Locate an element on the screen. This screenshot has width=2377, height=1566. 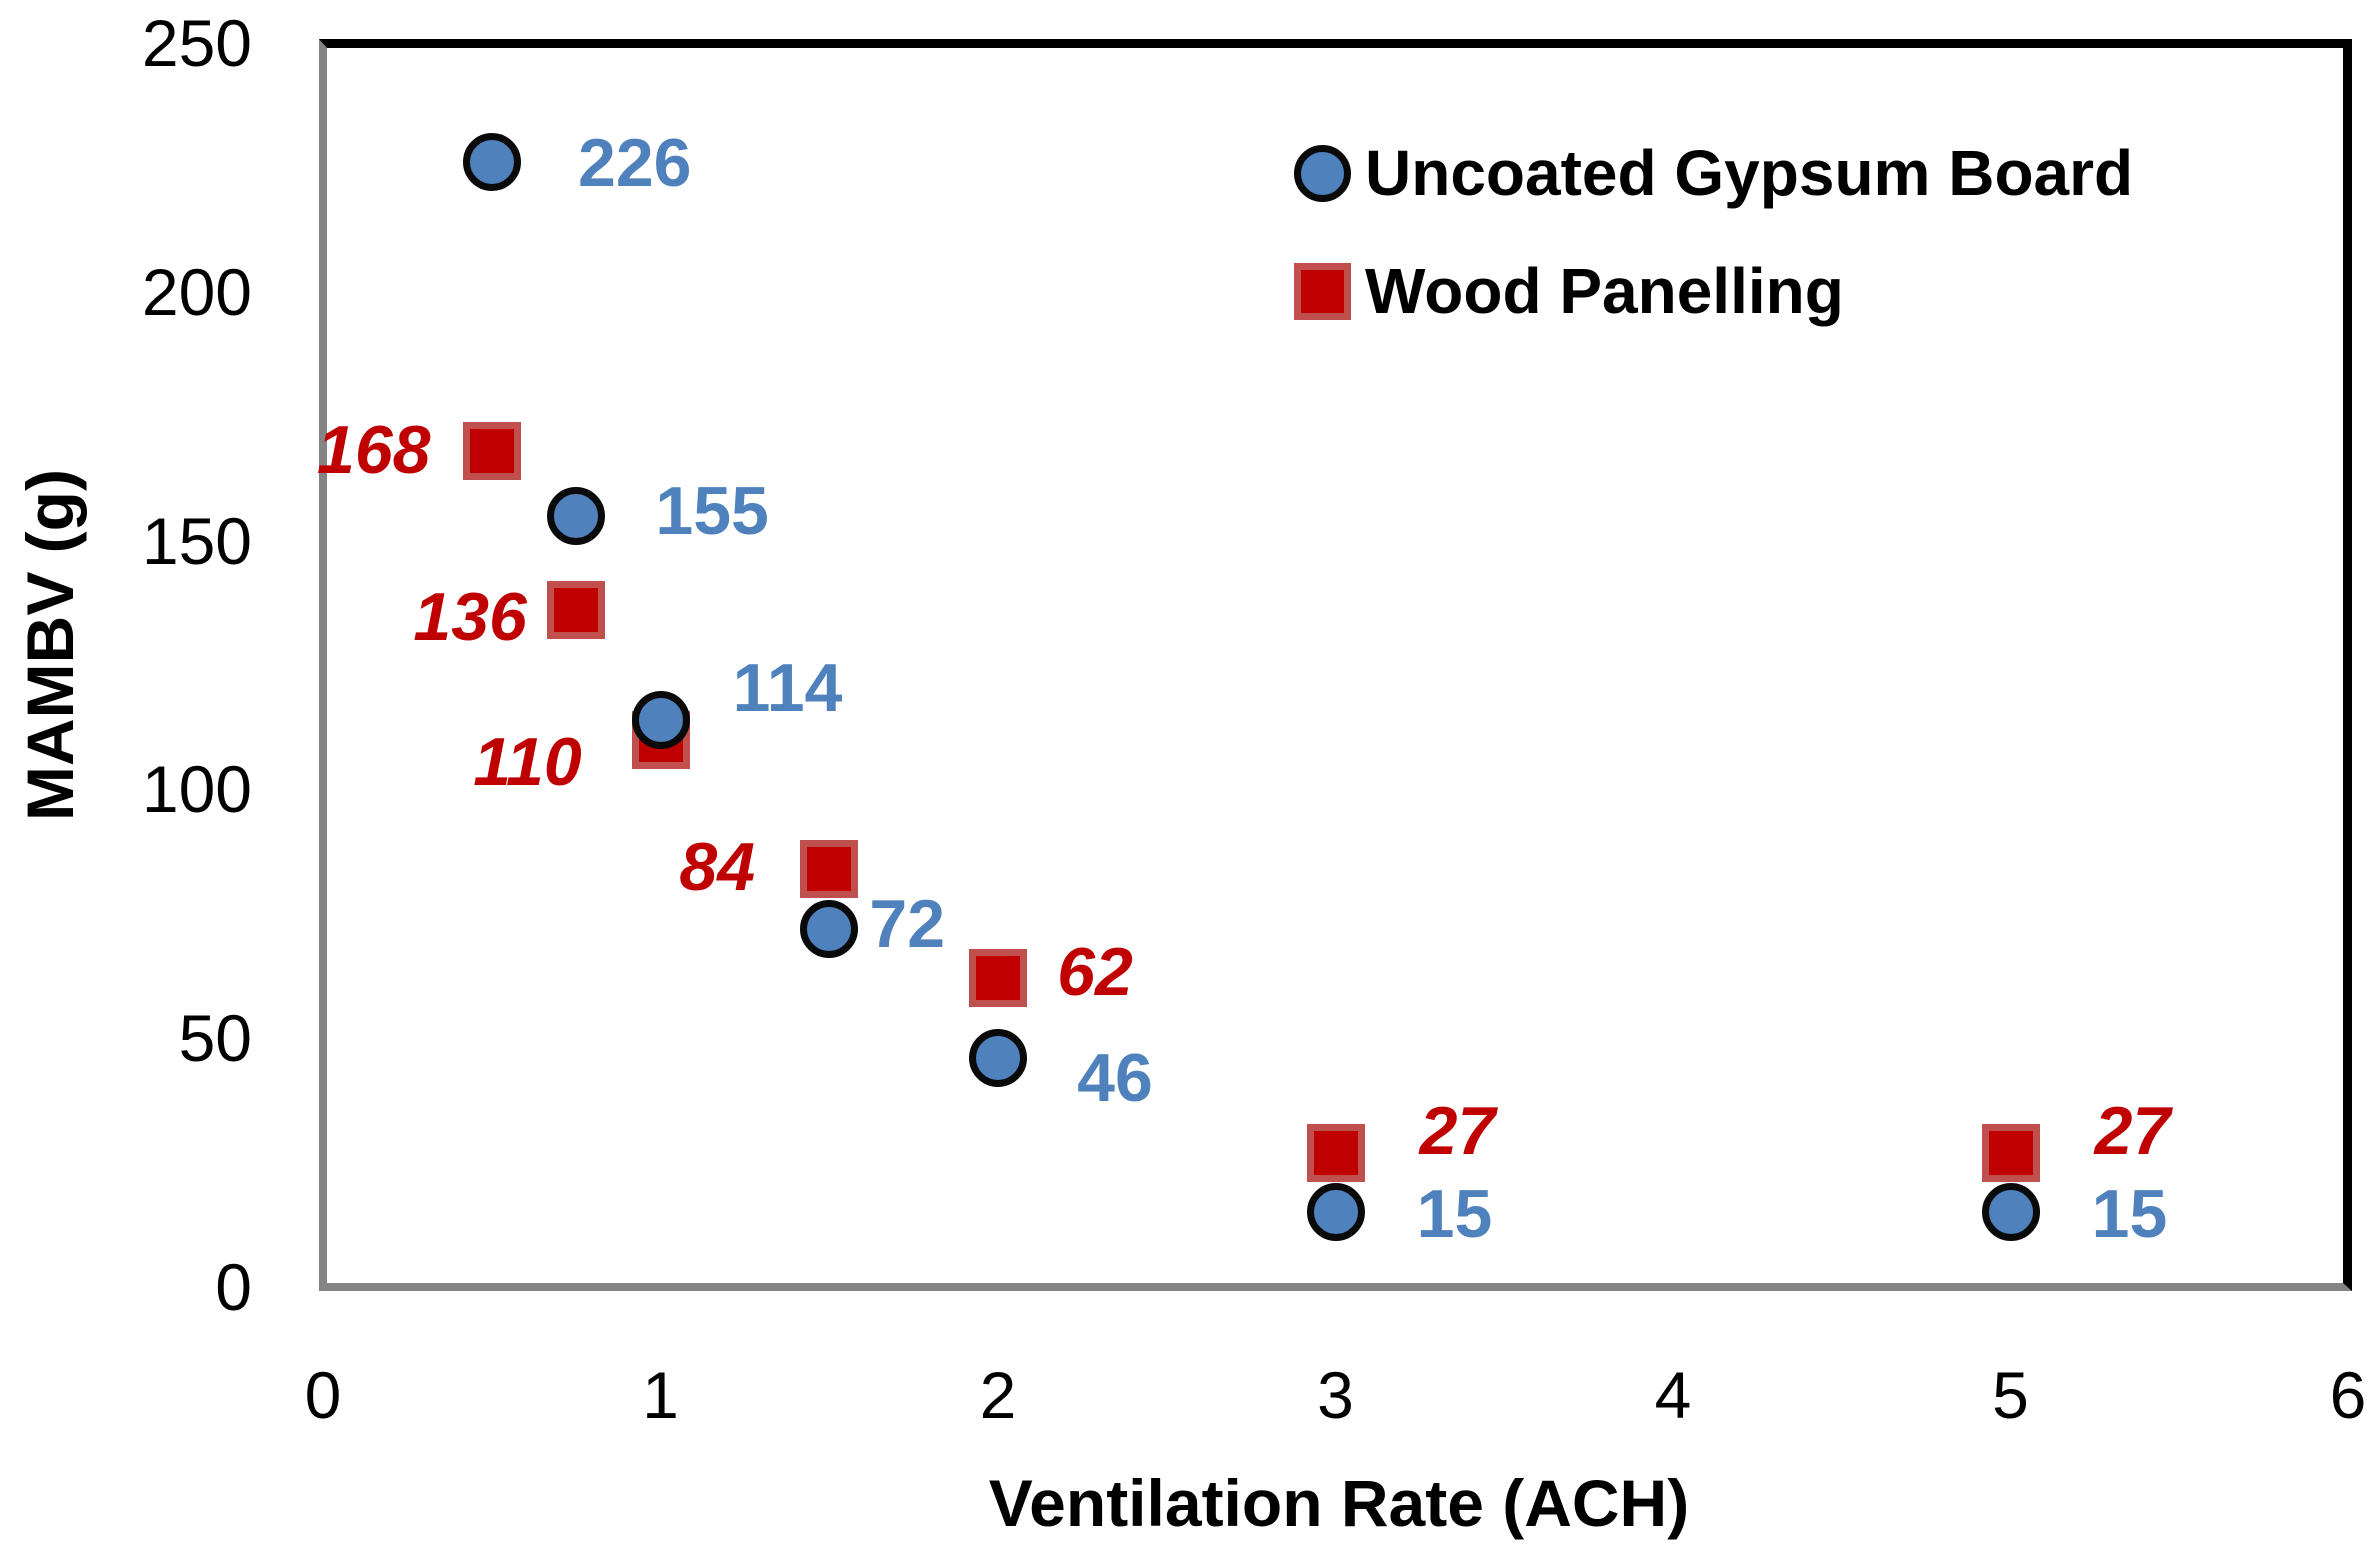
x-tick-label: 5 is located at coordinates (2010, 1395).